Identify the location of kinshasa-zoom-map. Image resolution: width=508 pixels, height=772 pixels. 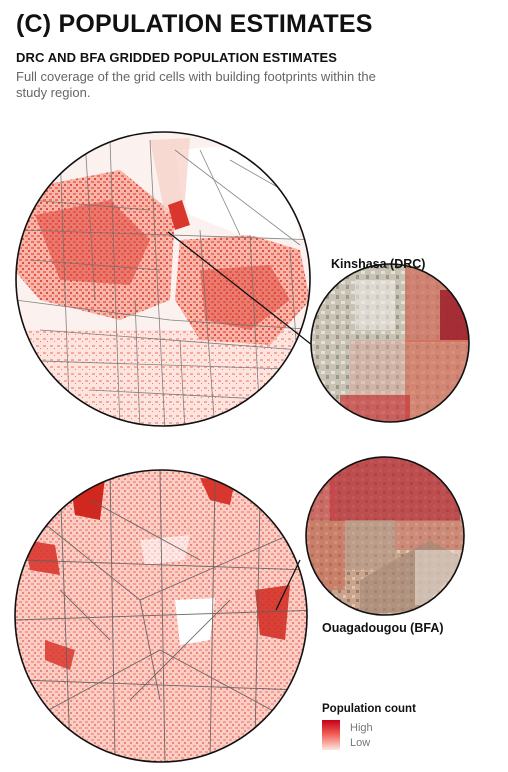
(390, 343).